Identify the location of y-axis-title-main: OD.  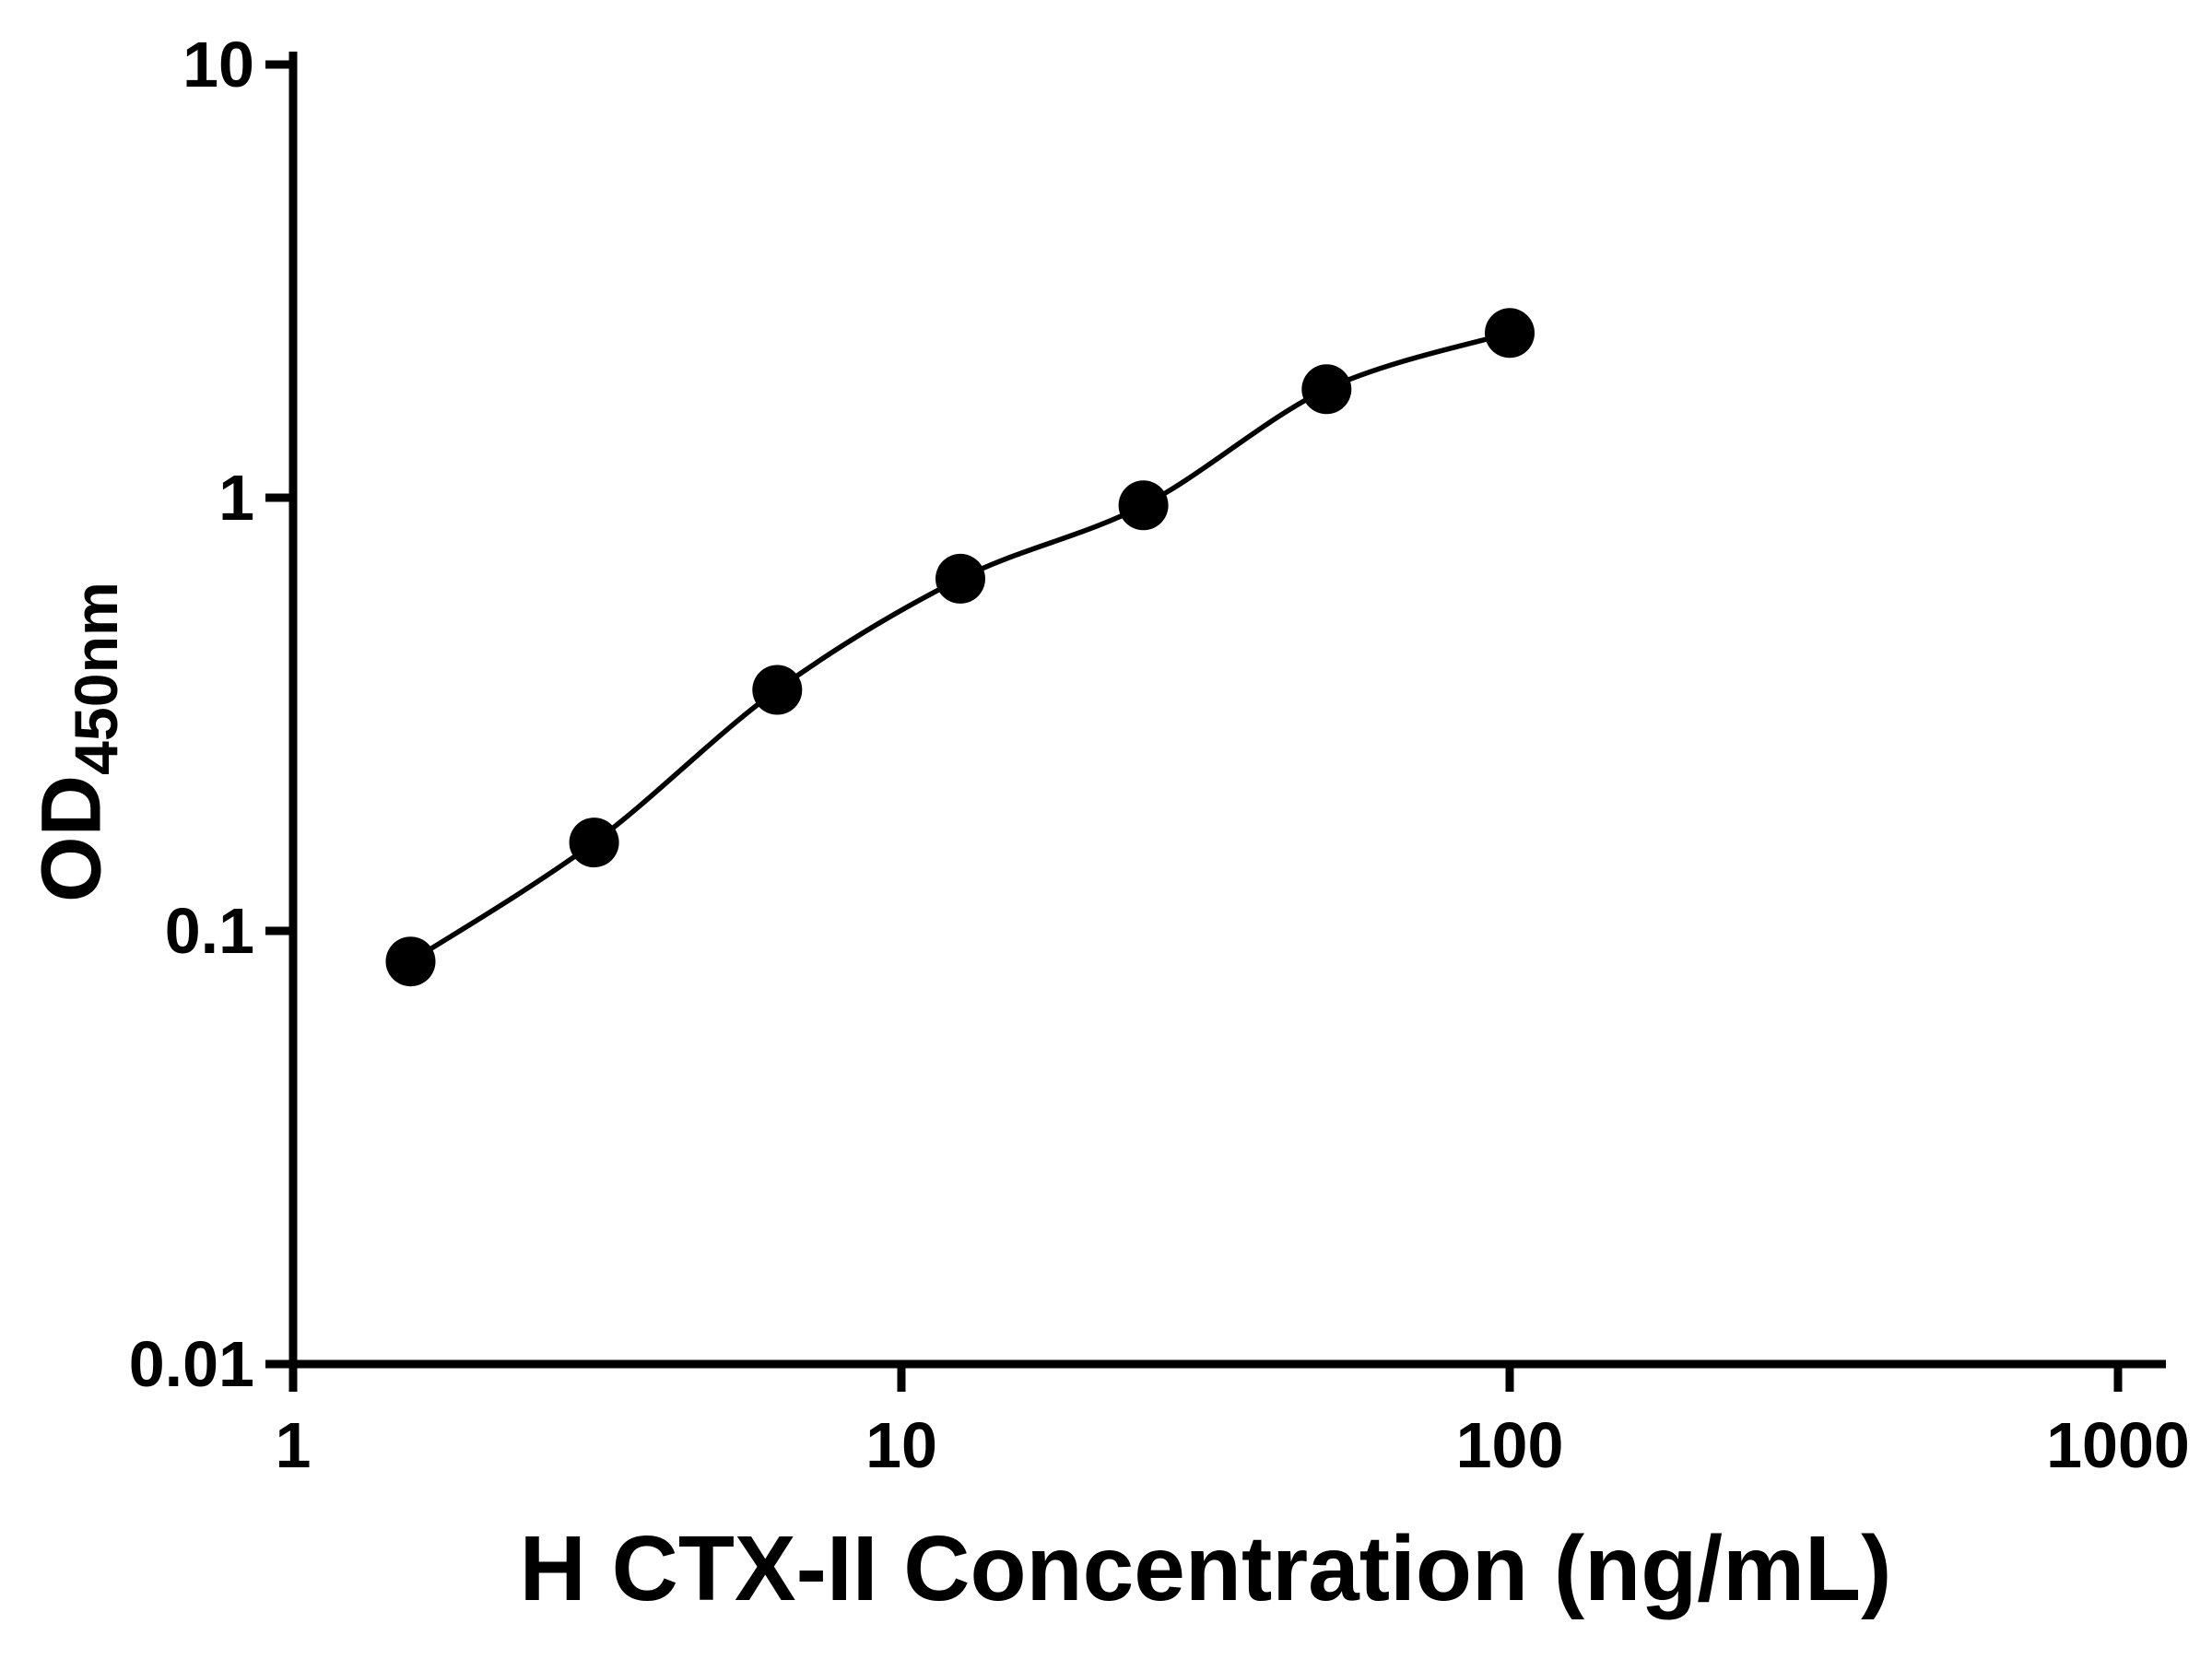
(71, 838).